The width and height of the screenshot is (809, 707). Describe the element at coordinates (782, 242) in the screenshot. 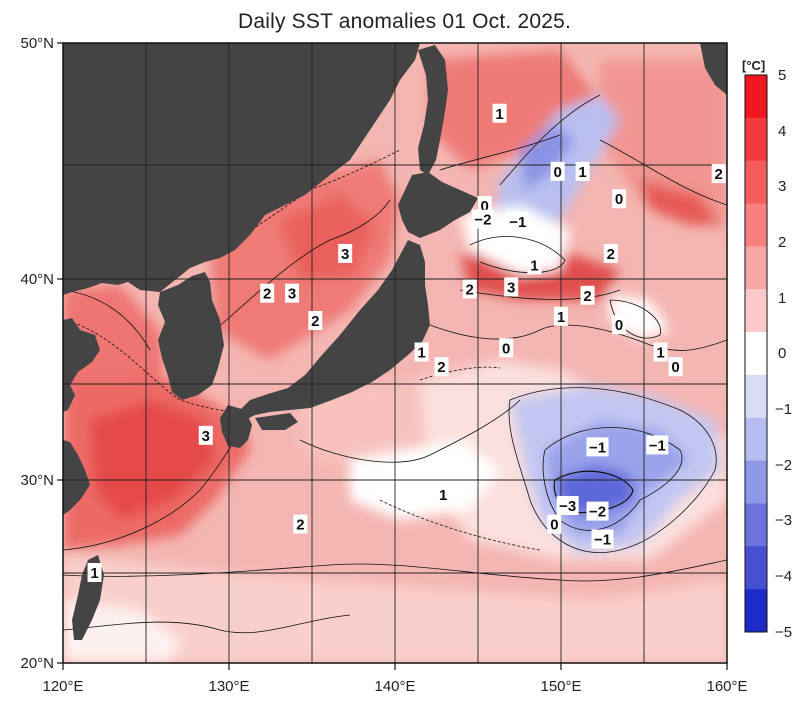

I see `colorbar-tick-2: 2` at that location.